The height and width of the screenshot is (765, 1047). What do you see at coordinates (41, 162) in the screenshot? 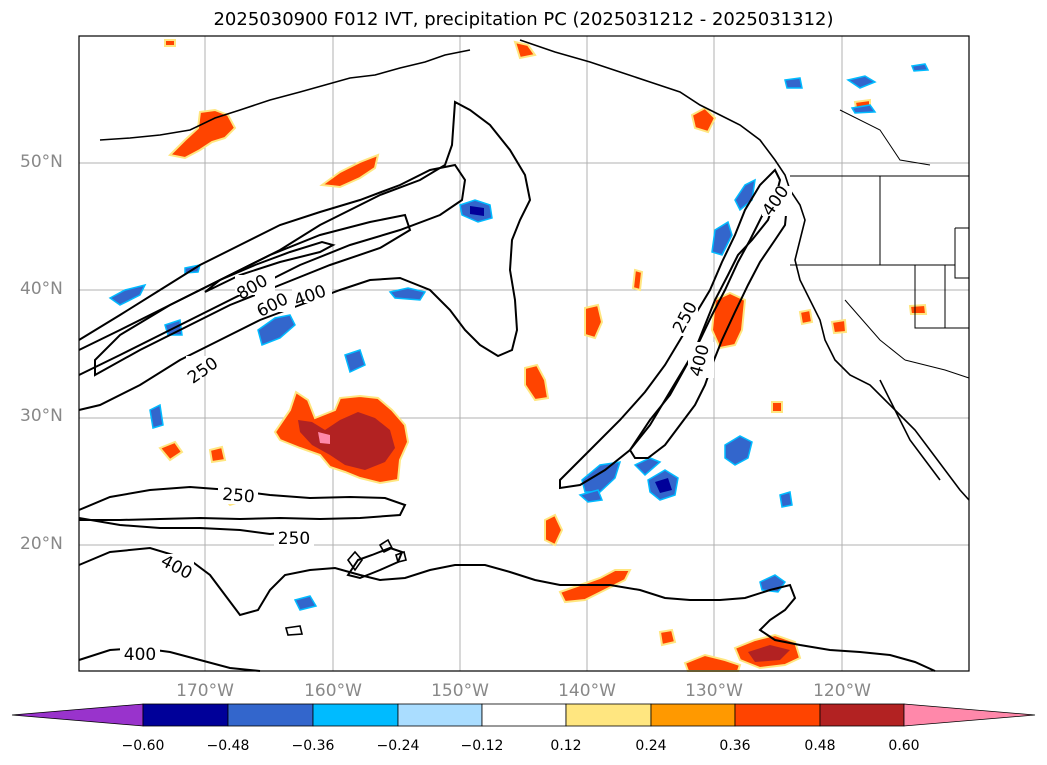
I see `lat-label-50n: 50°N` at bounding box center [41, 162].